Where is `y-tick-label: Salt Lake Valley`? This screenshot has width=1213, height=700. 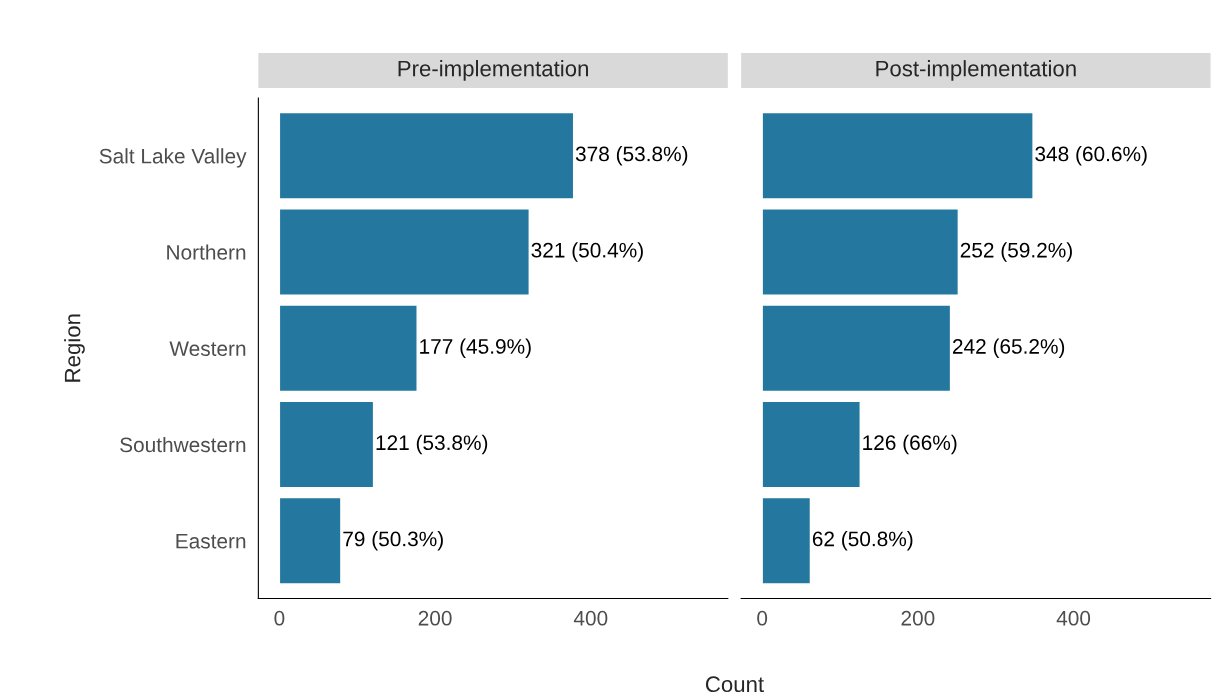 y-tick-label: Salt Lake Valley is located at coordinates (173, 158).